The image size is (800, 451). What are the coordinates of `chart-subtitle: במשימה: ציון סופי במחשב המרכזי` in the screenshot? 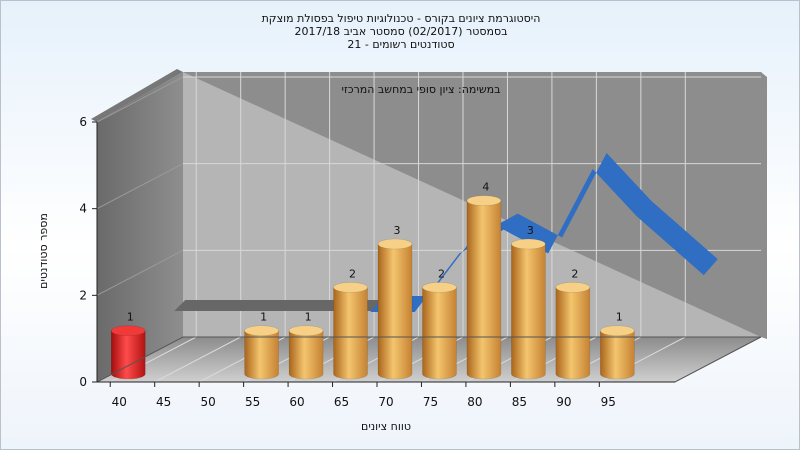 It's located at (420, 89).